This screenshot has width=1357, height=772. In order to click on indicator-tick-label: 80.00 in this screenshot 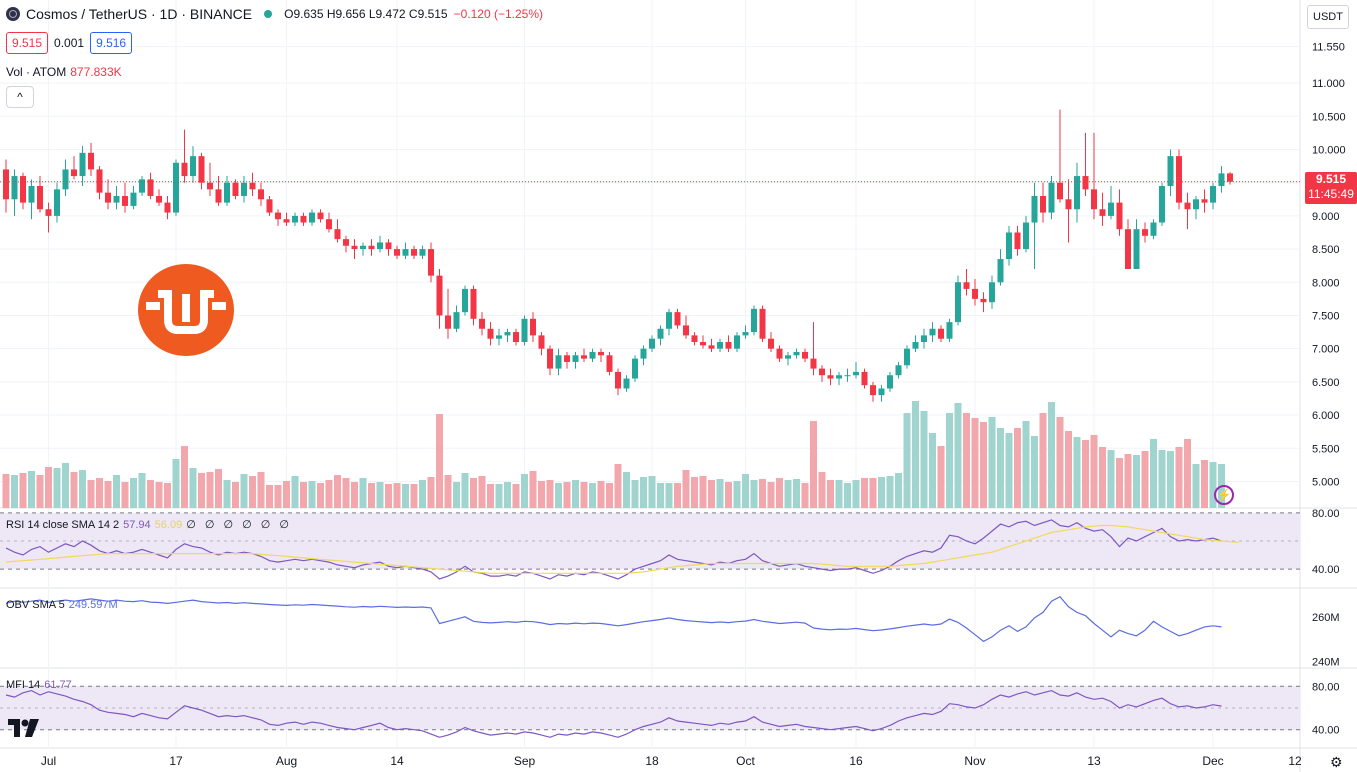, I will do `click(1326, 514)`.